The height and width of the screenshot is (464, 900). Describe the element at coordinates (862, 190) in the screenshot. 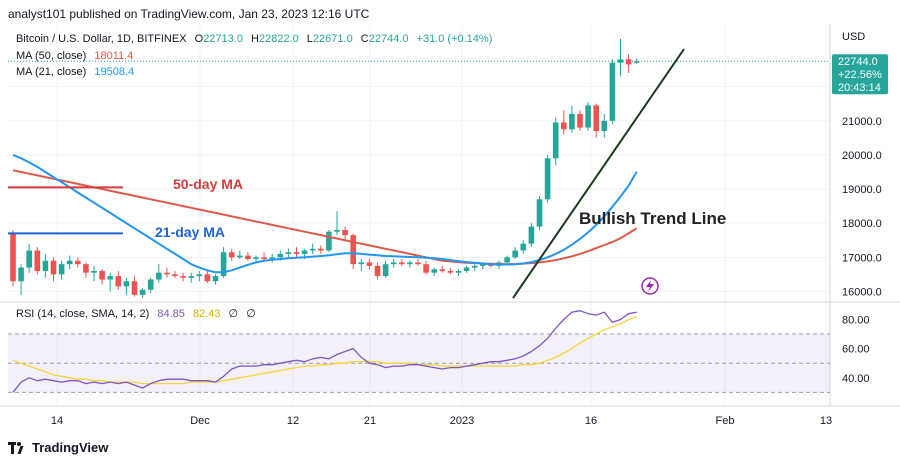

I see `price-tick-label: 19000.0` at that location.